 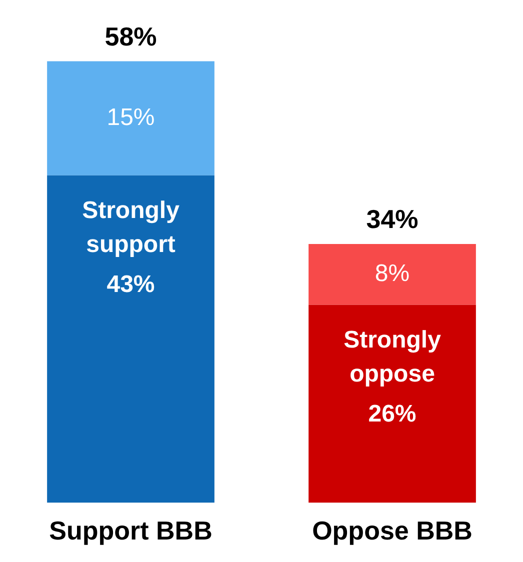 I want to click on data-label: Strongly support 43%, so click(x=131, y=247).